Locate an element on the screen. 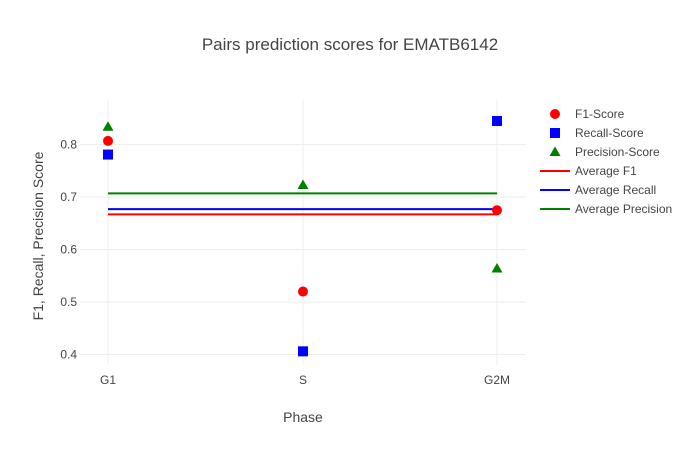 The height and width of the screenshot is (450, 700). y-tick-label: 0.7 is located at coordinates (68, 197).